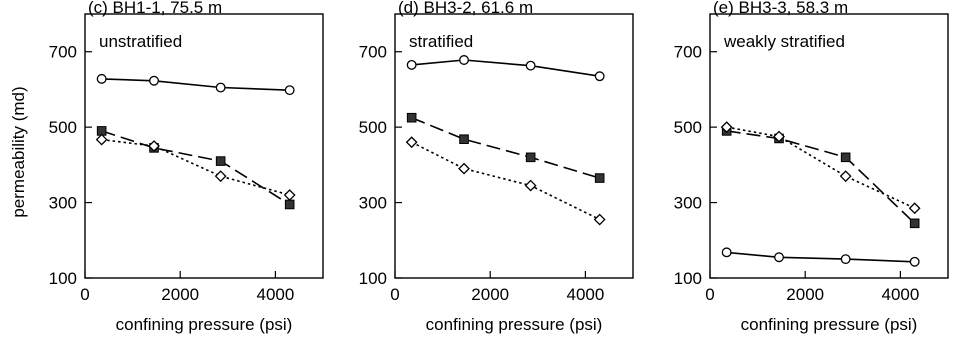 The height and width of the screenshot is (337, 954). Describe the element at coordinates (18, 151) in the screenshot. I see `y-axis-label: permeability (md)` at that location.